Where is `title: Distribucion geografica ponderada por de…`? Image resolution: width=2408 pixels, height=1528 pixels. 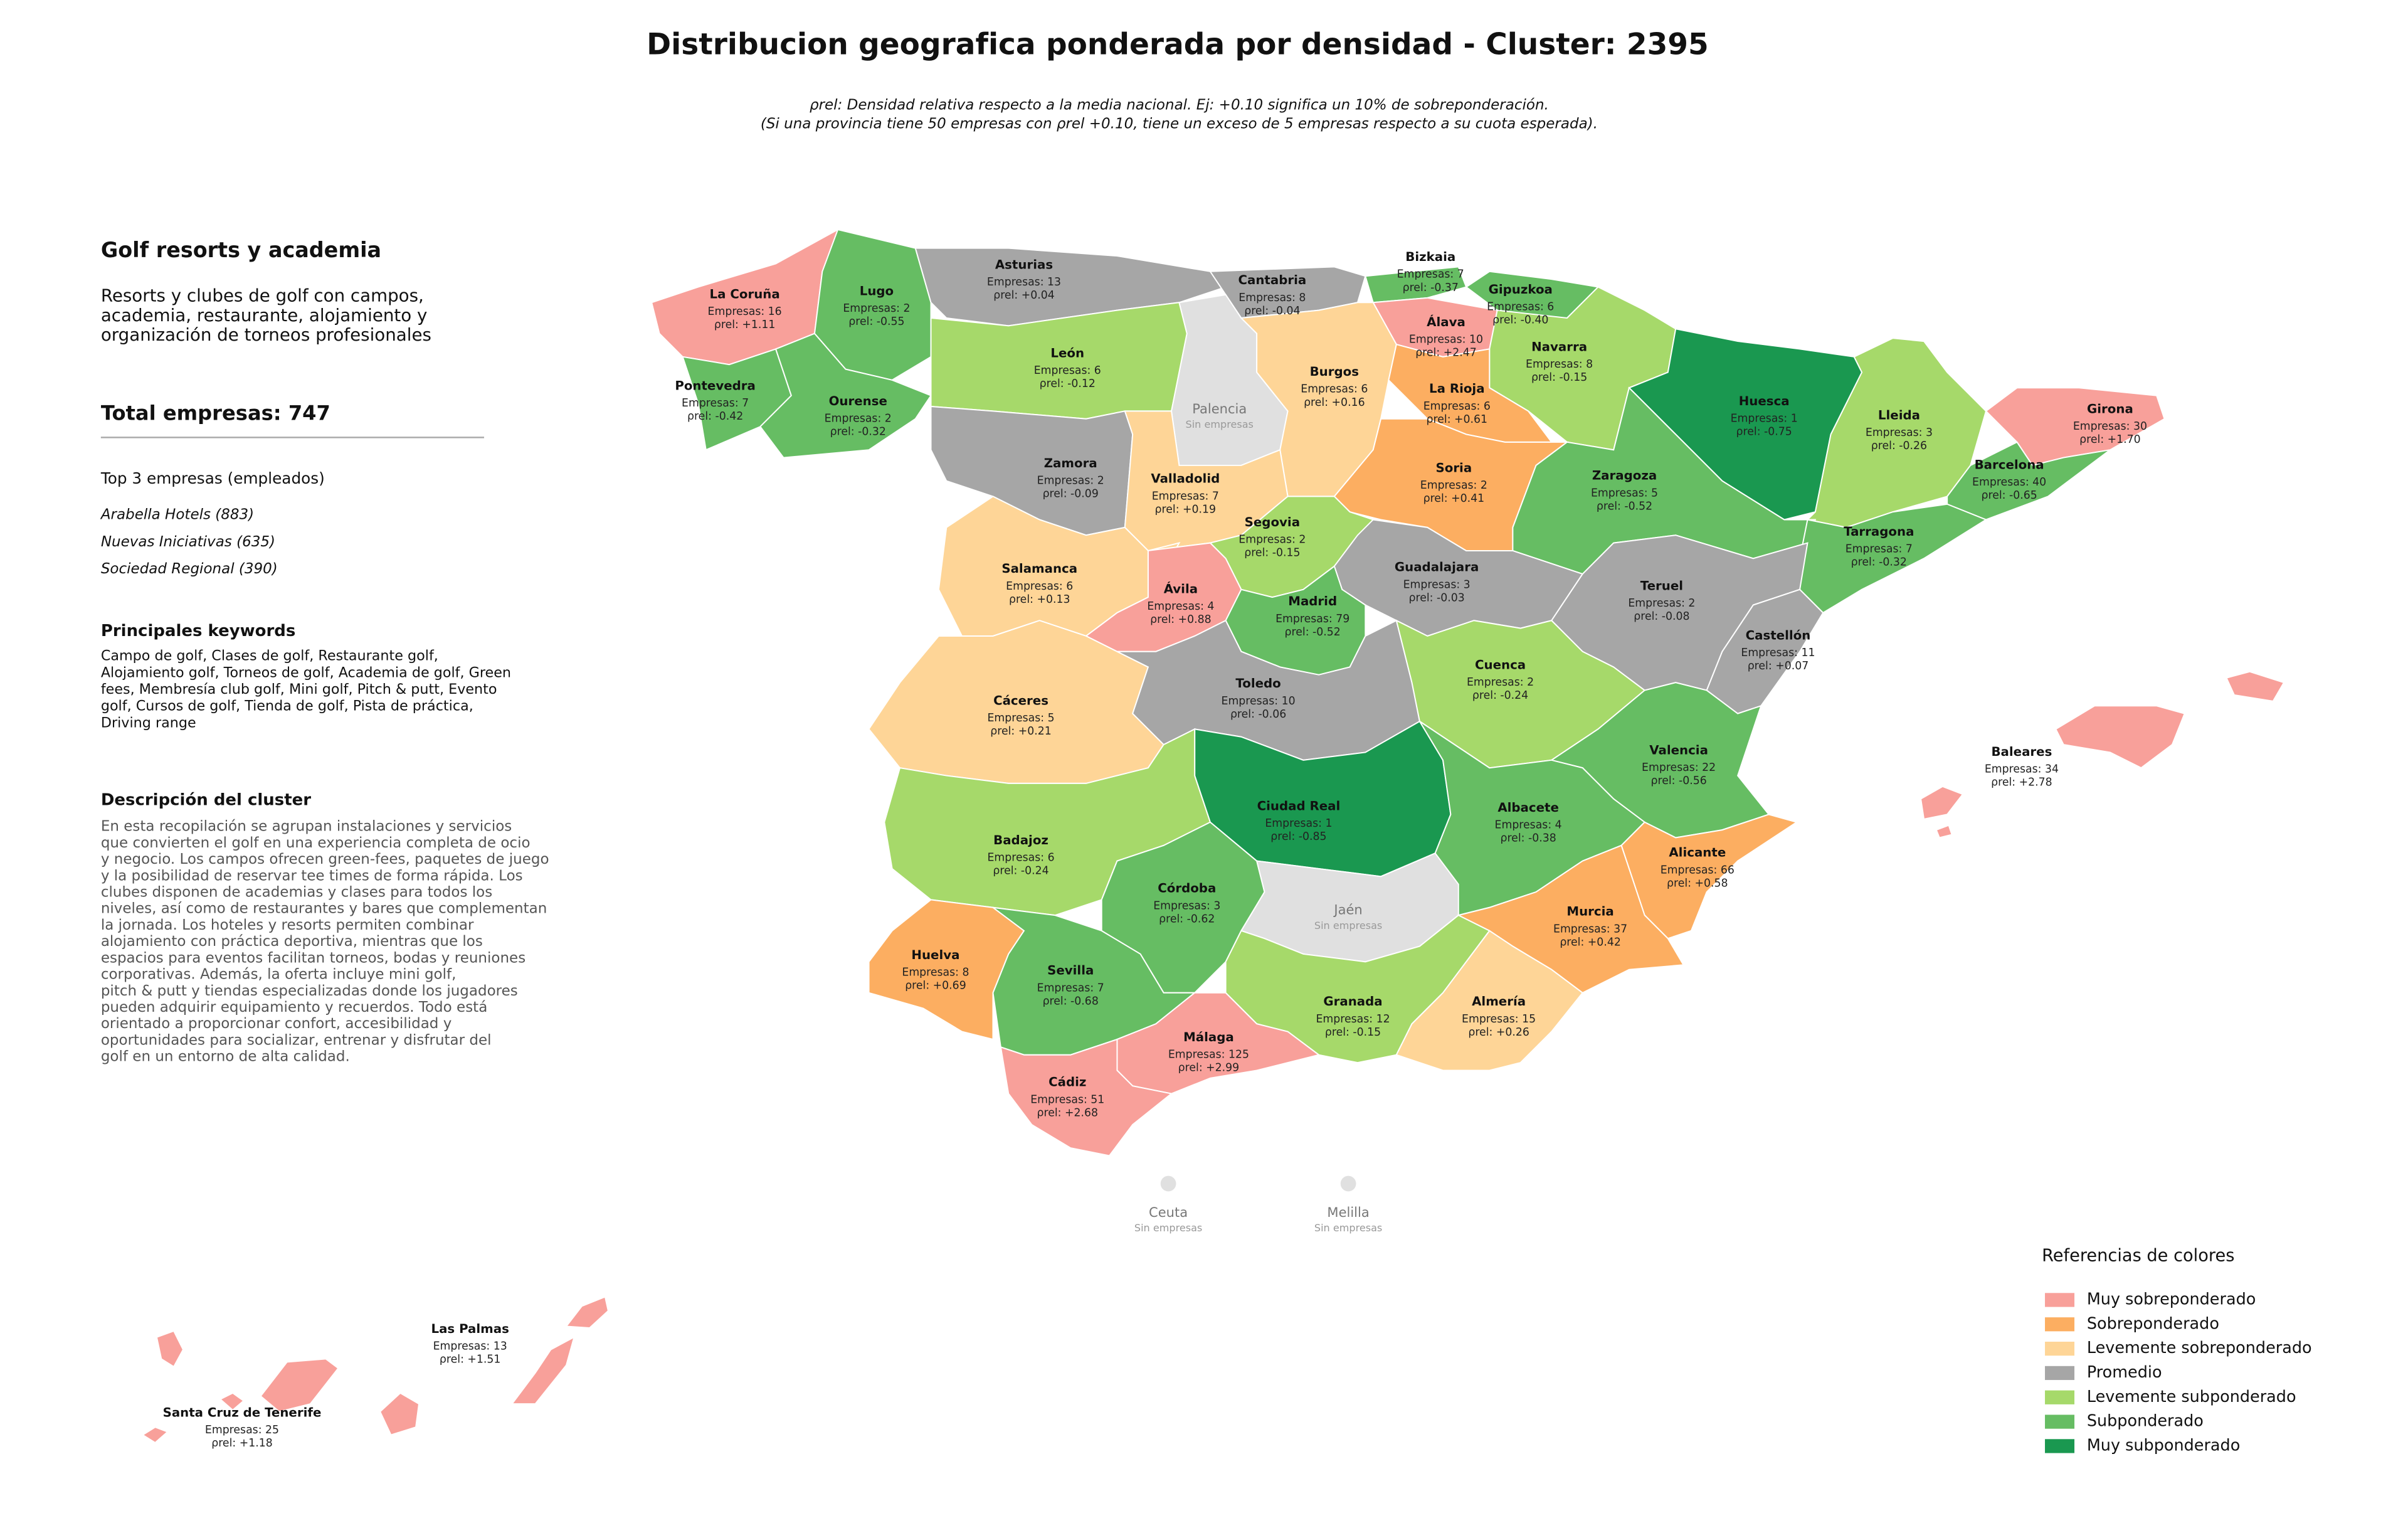 title: Distribucion geografica ponderada por de… is located at coordinates (1178, 45).